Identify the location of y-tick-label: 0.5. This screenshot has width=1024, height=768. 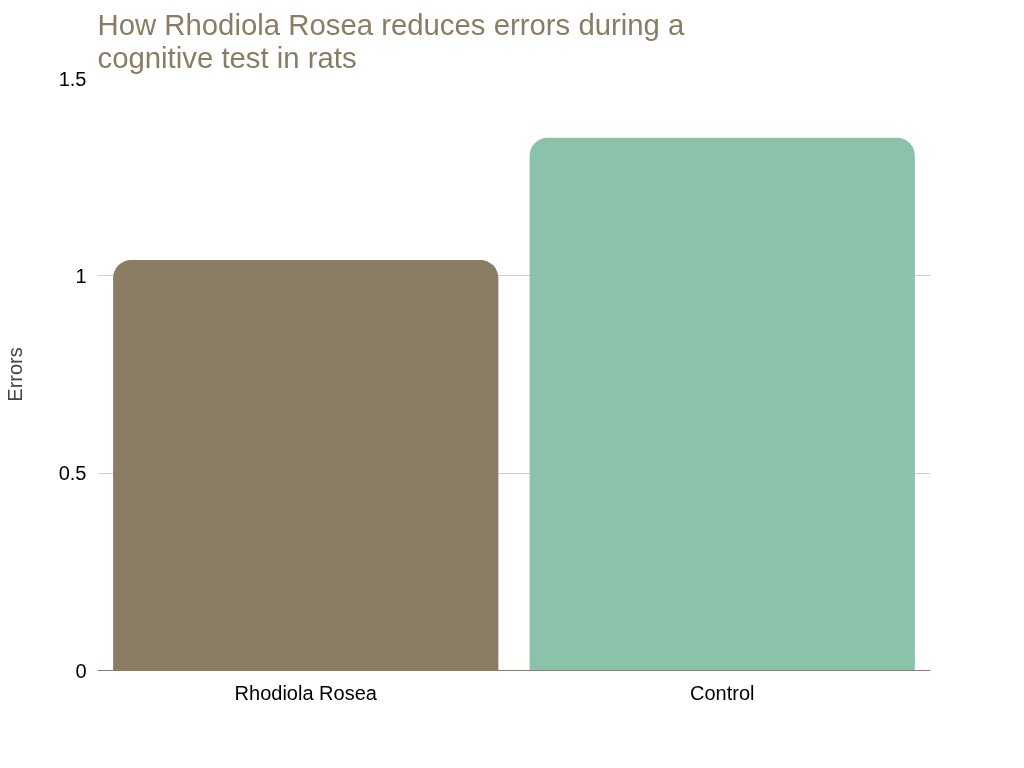
(72, 473).